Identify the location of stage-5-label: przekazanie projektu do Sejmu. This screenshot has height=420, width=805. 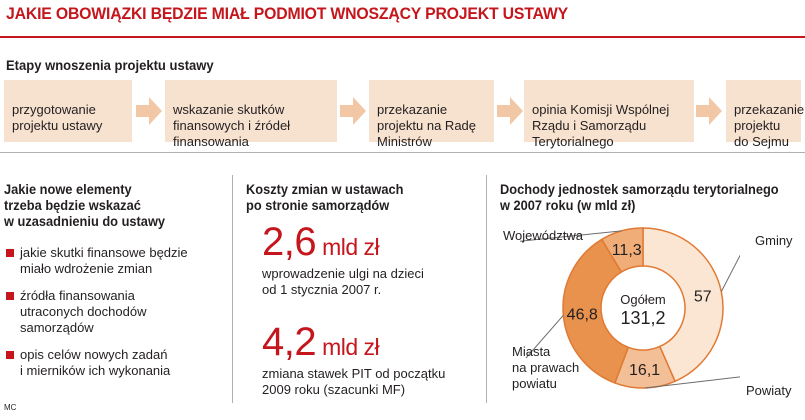
(769, 125).